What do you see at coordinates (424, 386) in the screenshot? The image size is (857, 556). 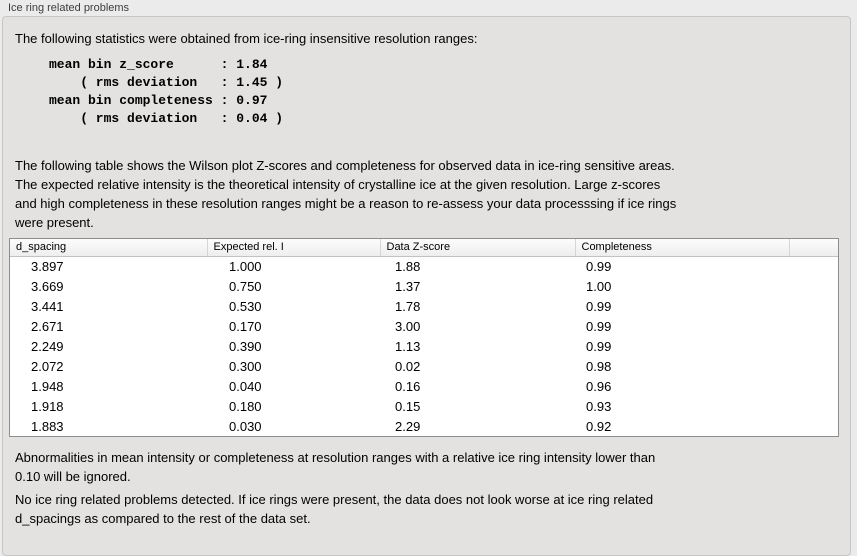 I see `table-row: 1.948 0.040 0.16 0.96` at bounding box center [424, 386].